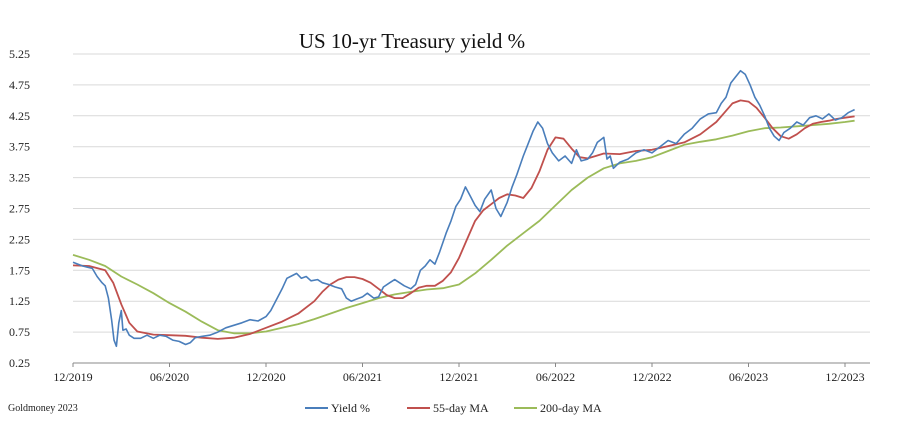 The image size is (902, 424). Describe the element at coordinates (19, 301) in the screenshot. I see `y-tick-label: 1.25` at that location.